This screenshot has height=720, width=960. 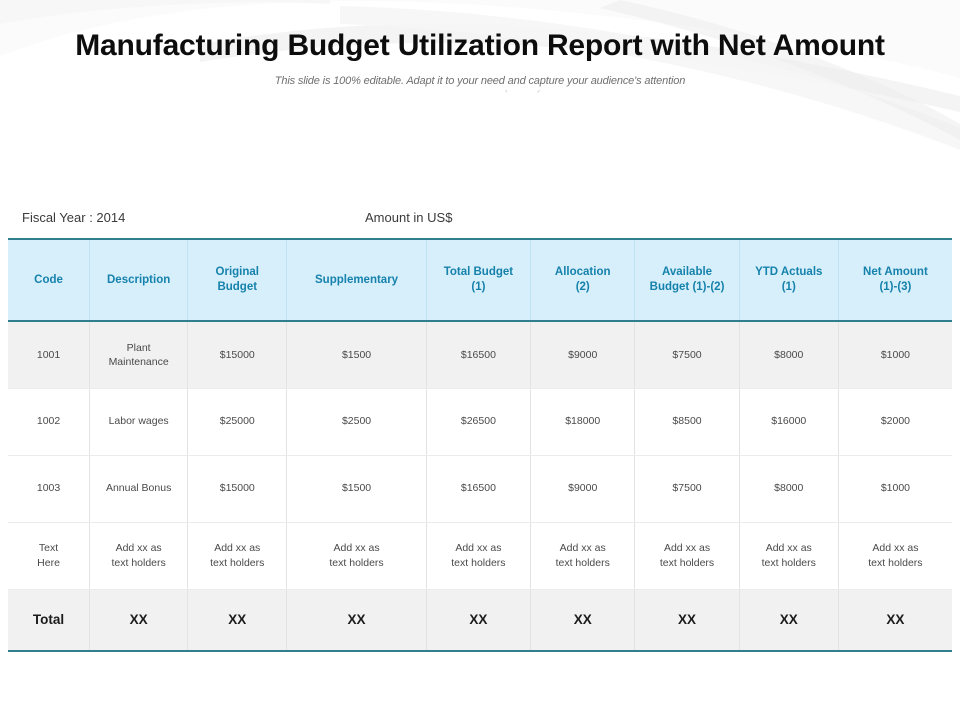 I want to click on column-header-allocation-2: Allocation (2), so click(x=583, y=280).